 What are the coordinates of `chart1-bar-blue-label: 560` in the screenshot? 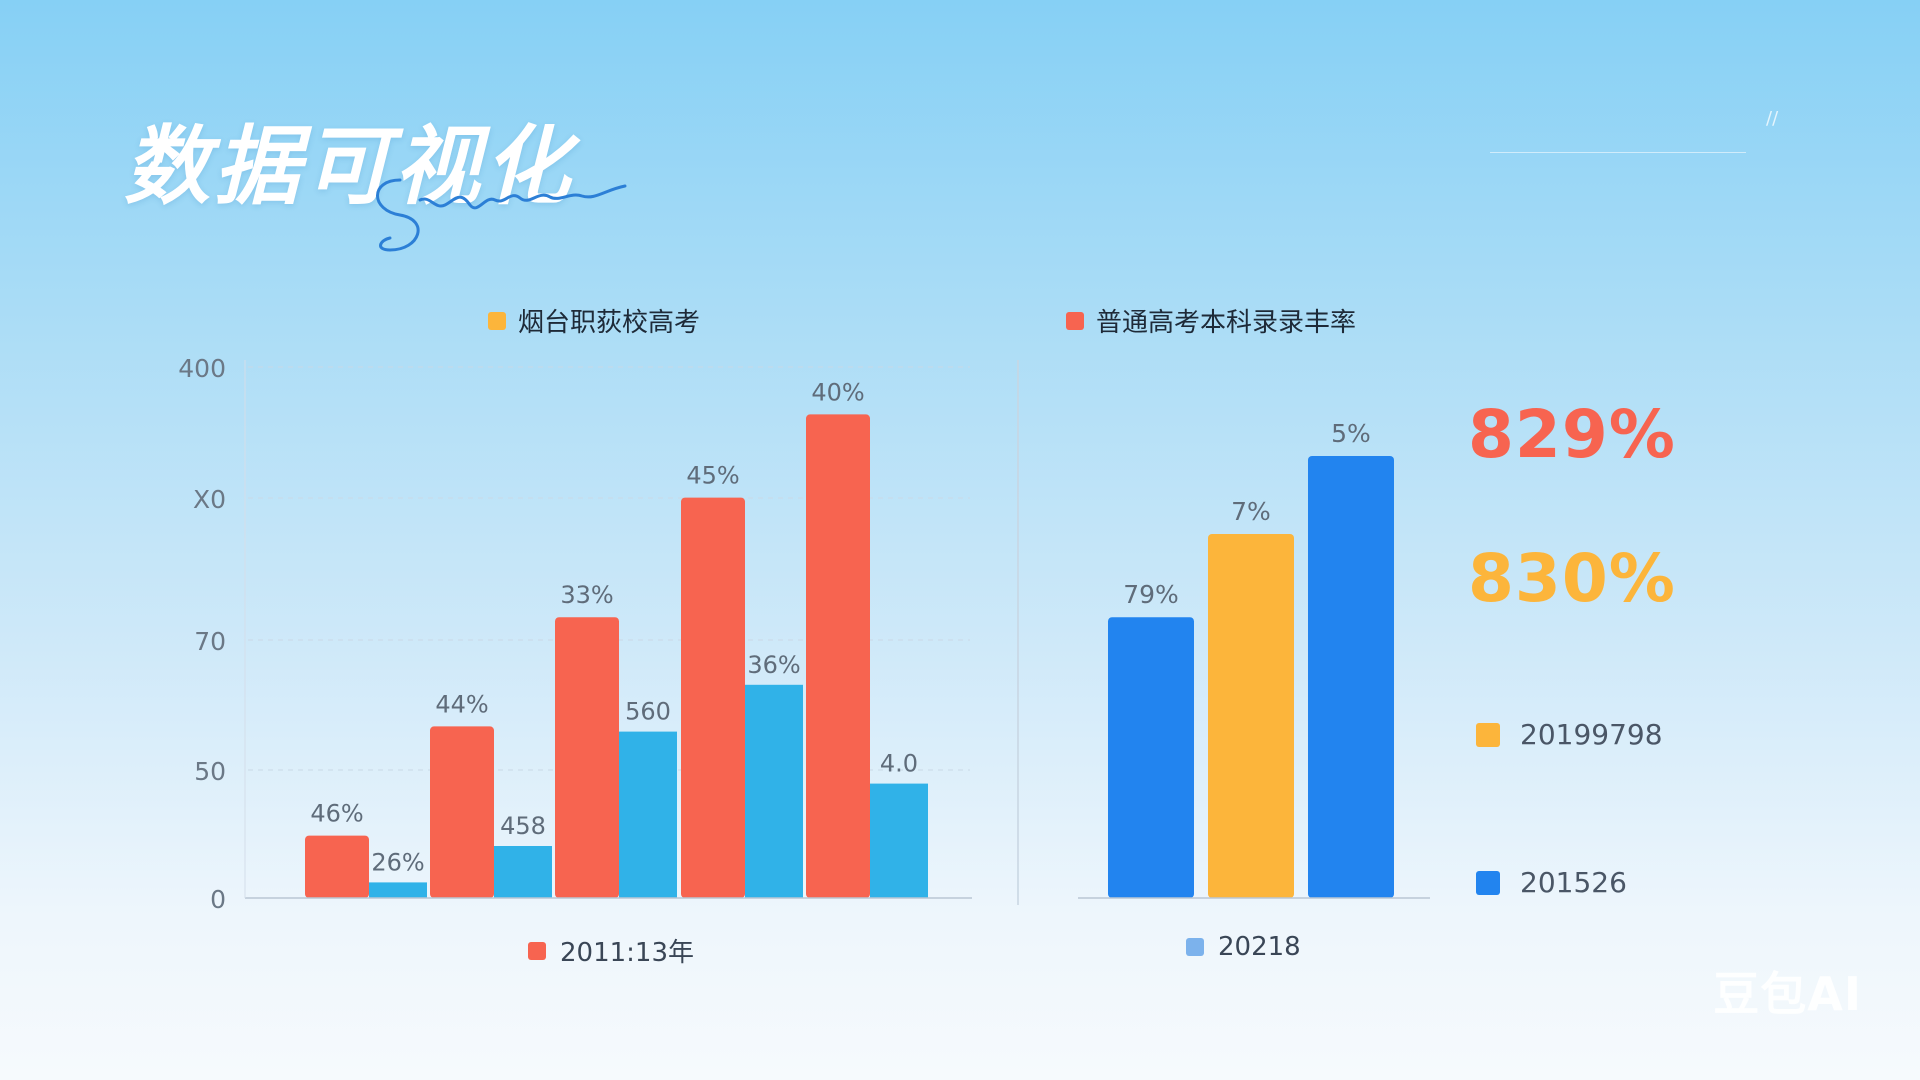 It's located at (648, 712).